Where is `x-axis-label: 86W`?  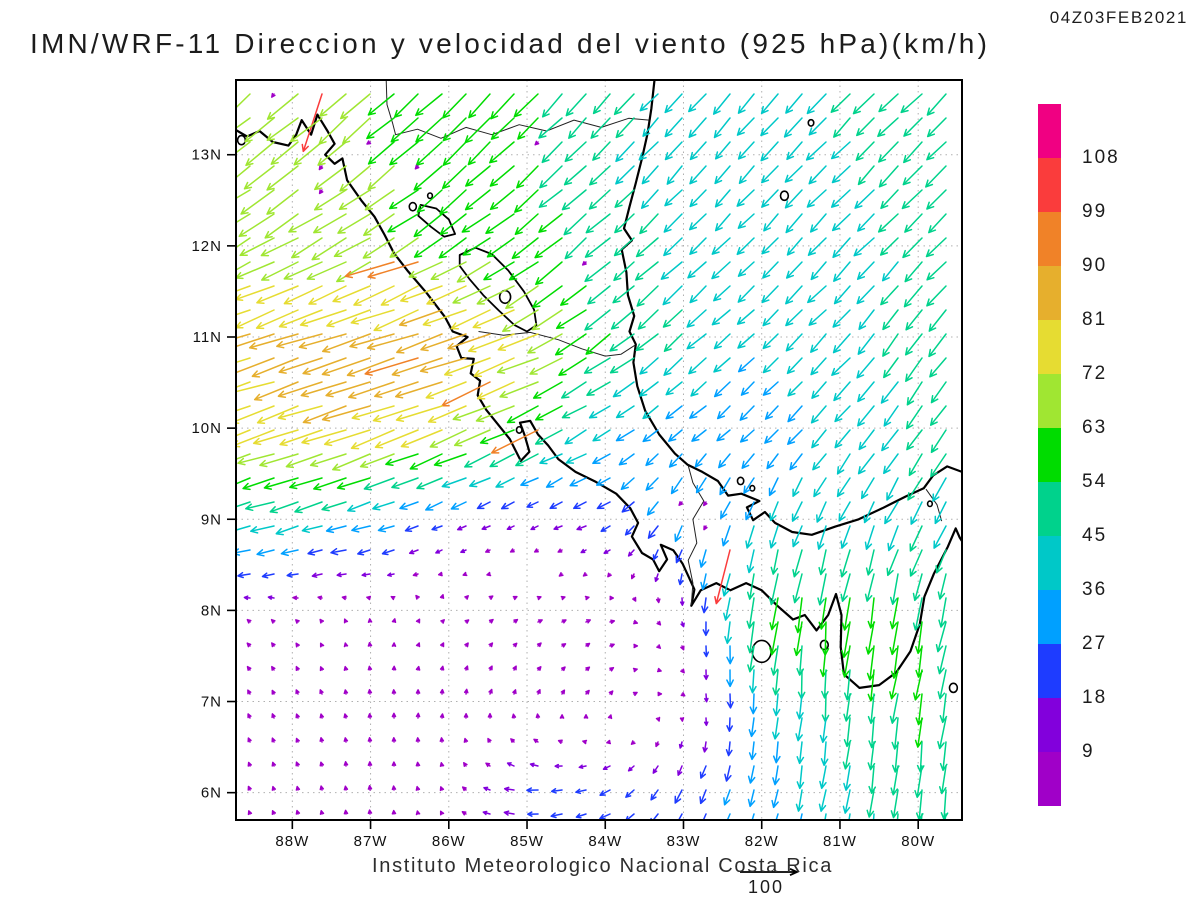
x-axis-label: 86W is located at coordinates (449, 841).